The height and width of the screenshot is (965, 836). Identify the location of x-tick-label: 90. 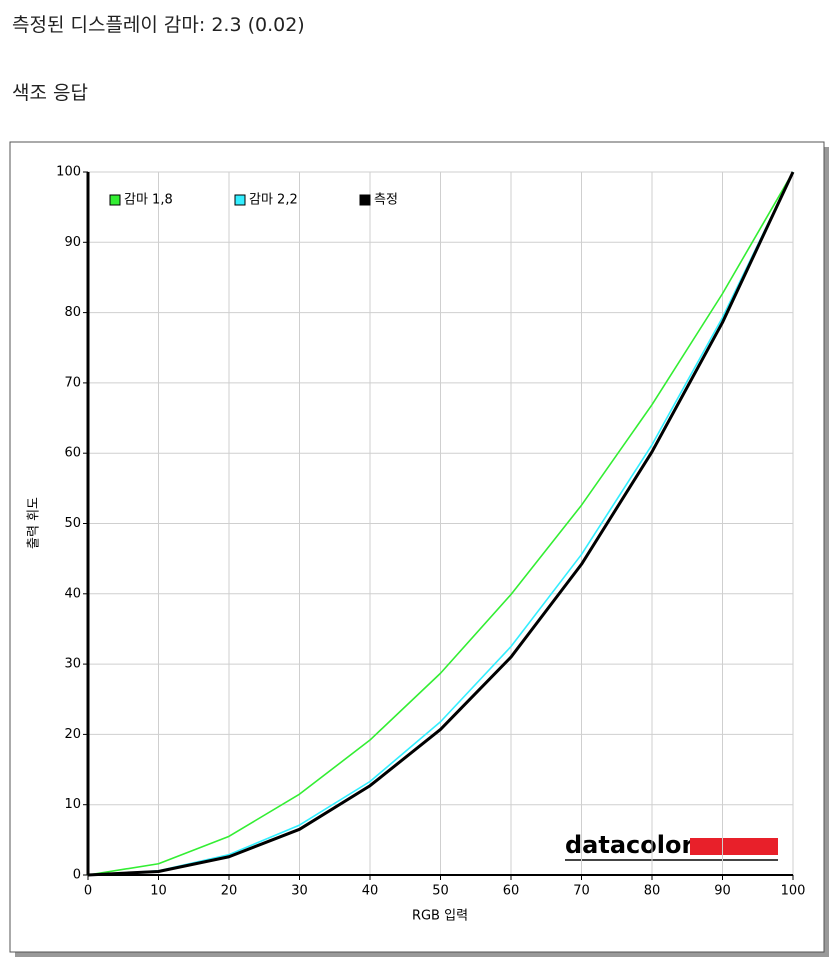
(722, 891).